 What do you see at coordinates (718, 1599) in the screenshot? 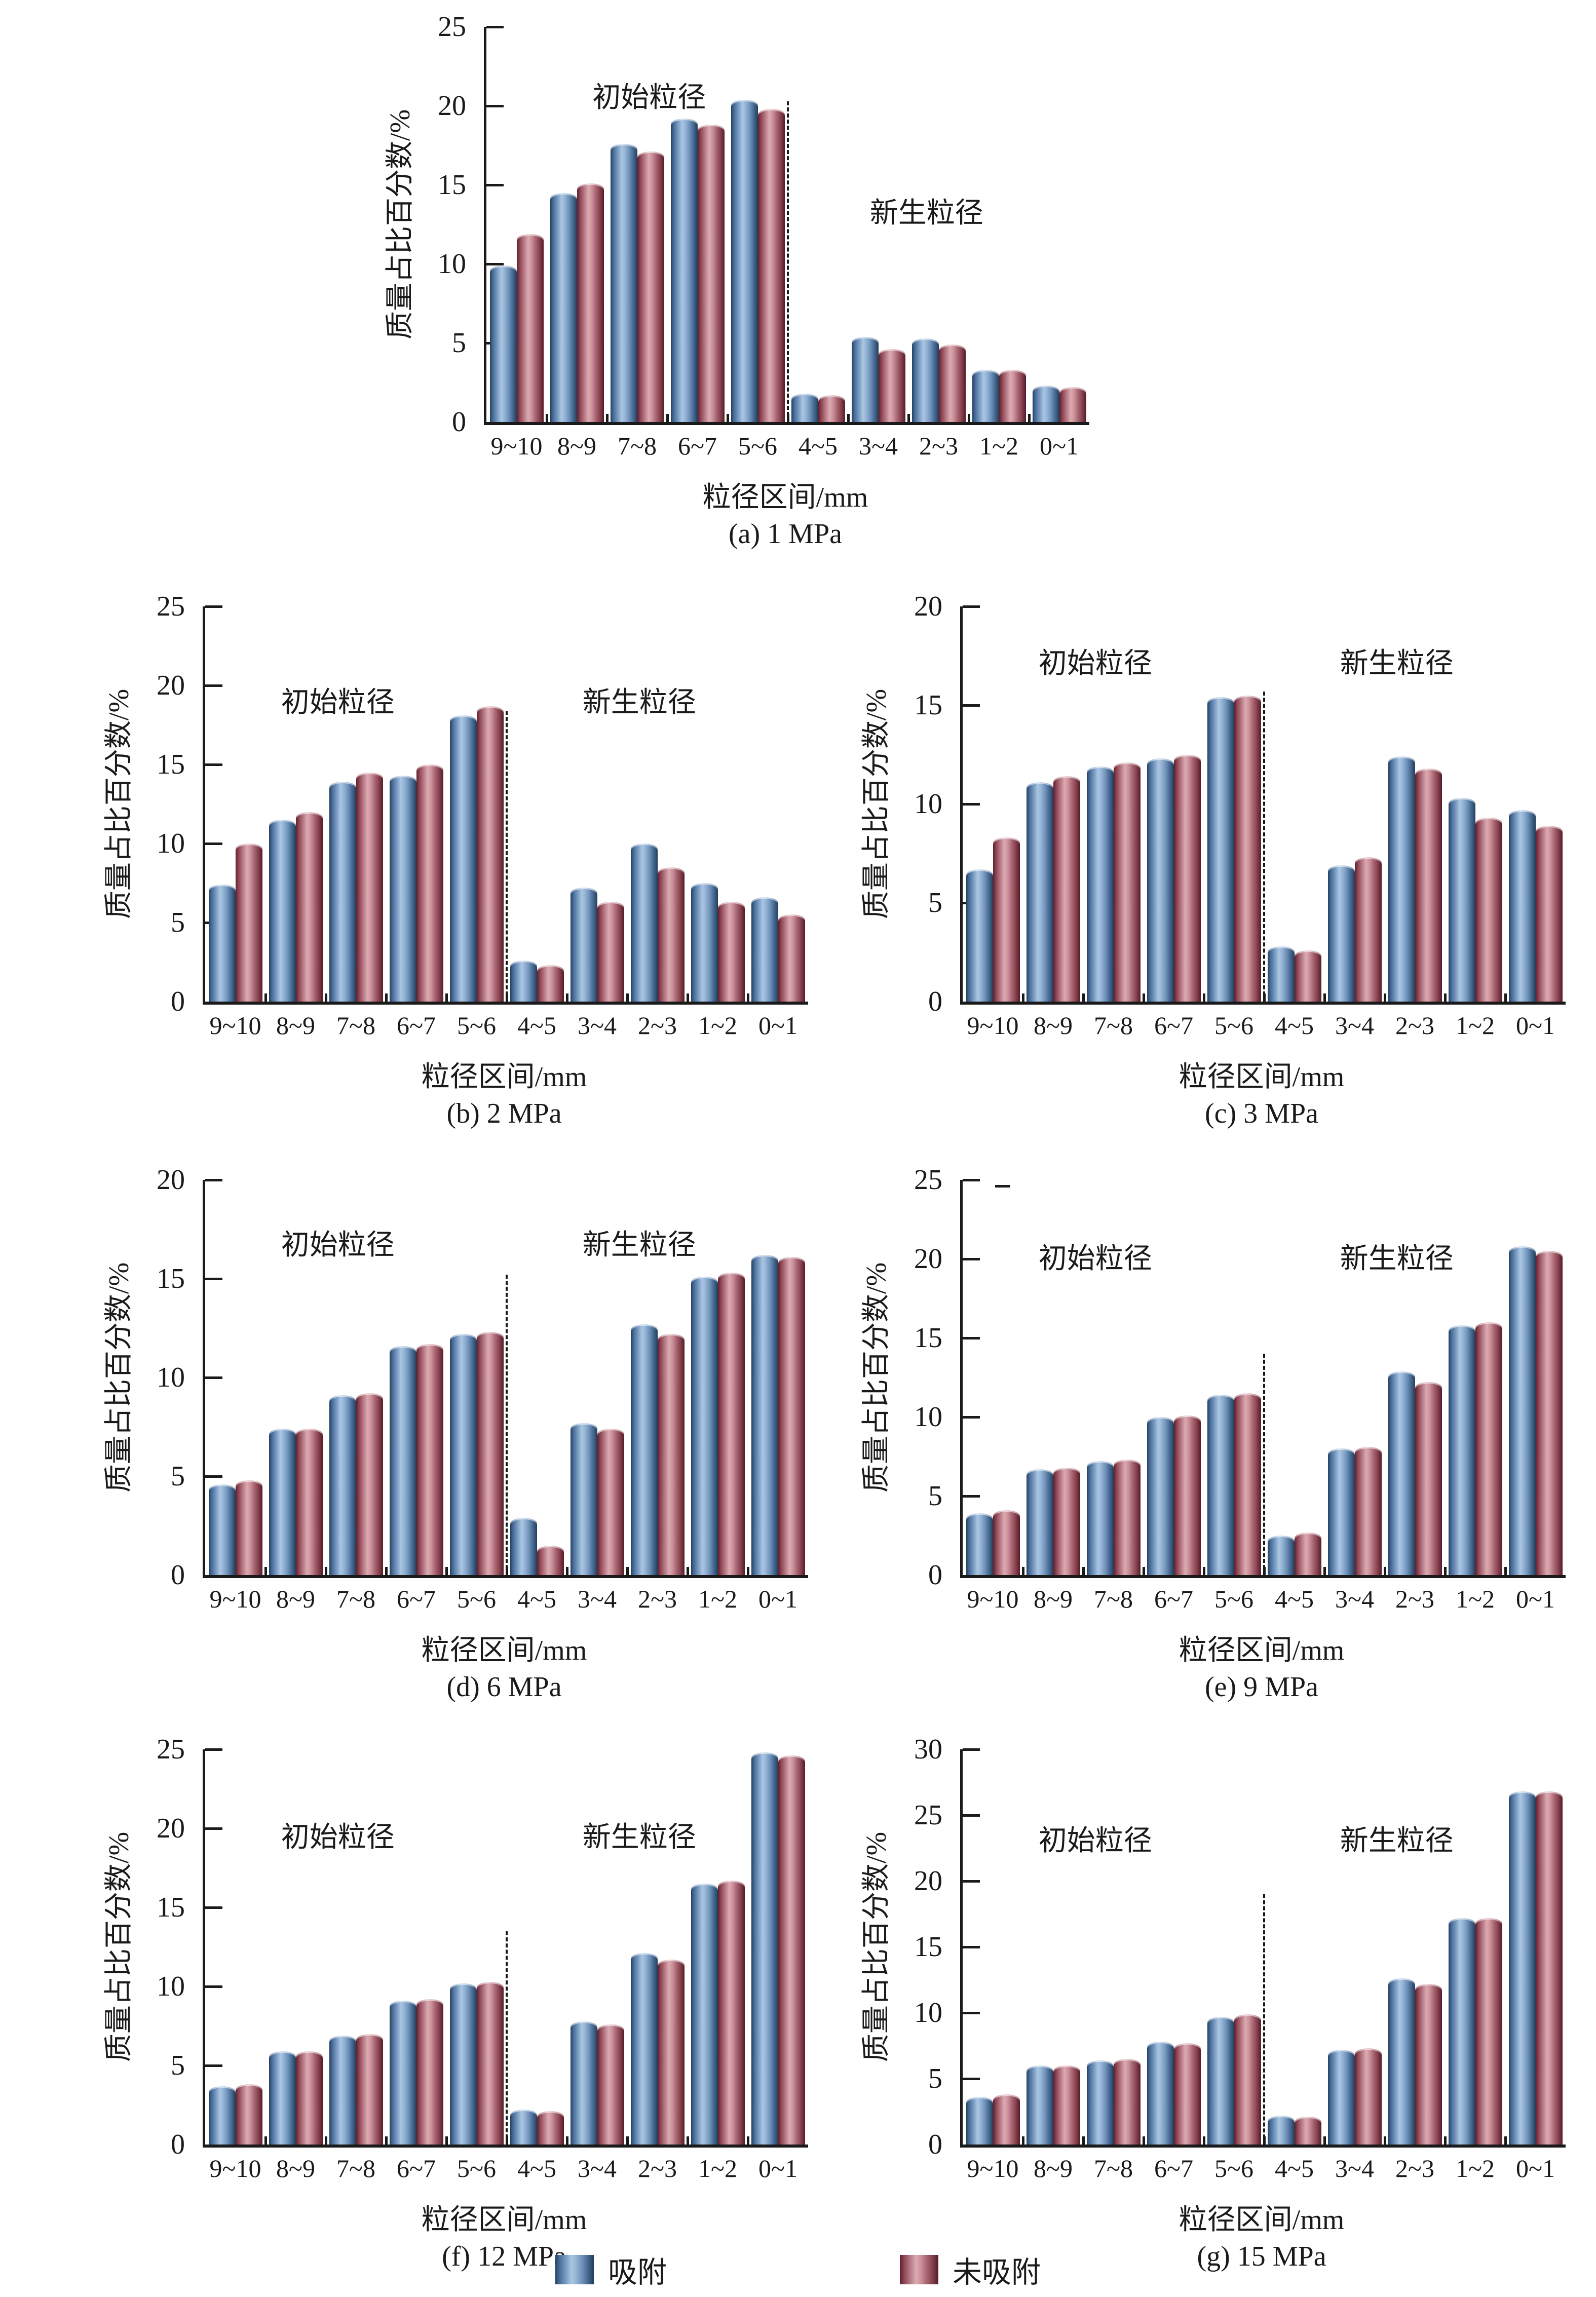
I see `category-label: 1~2` at bounding box center [718, 1599].